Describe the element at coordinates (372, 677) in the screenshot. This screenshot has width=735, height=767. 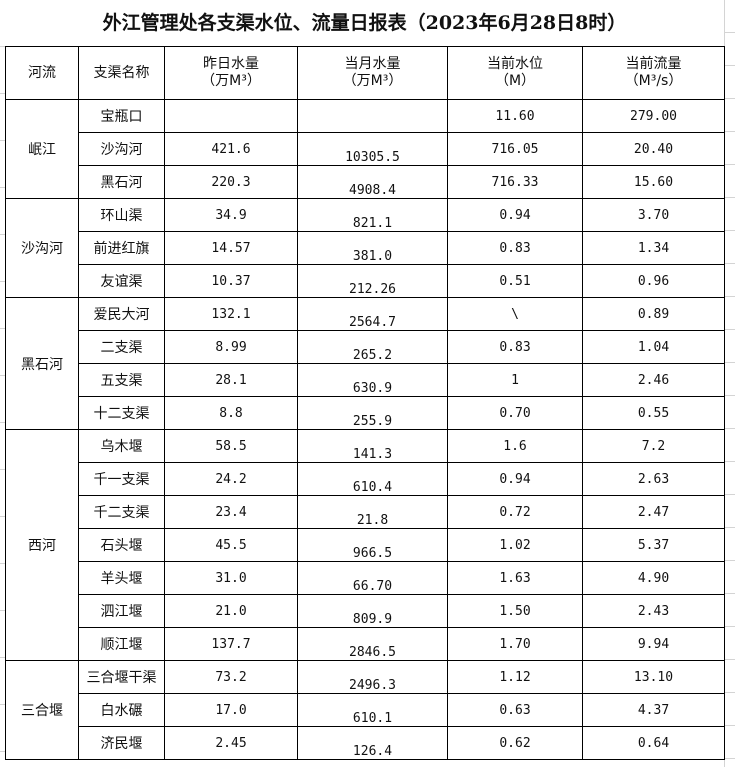
I see `month-volume-cell: 2496.3` at that location.